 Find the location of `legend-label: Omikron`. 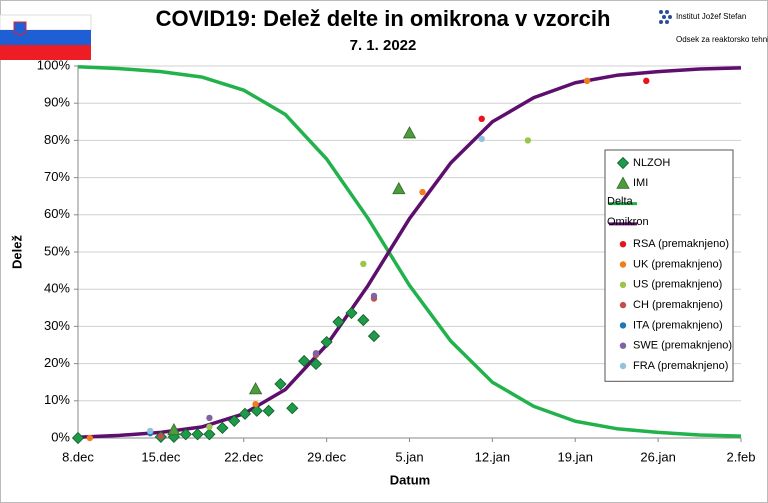

legend-label: Omikron is located at coordinates (628, 222).